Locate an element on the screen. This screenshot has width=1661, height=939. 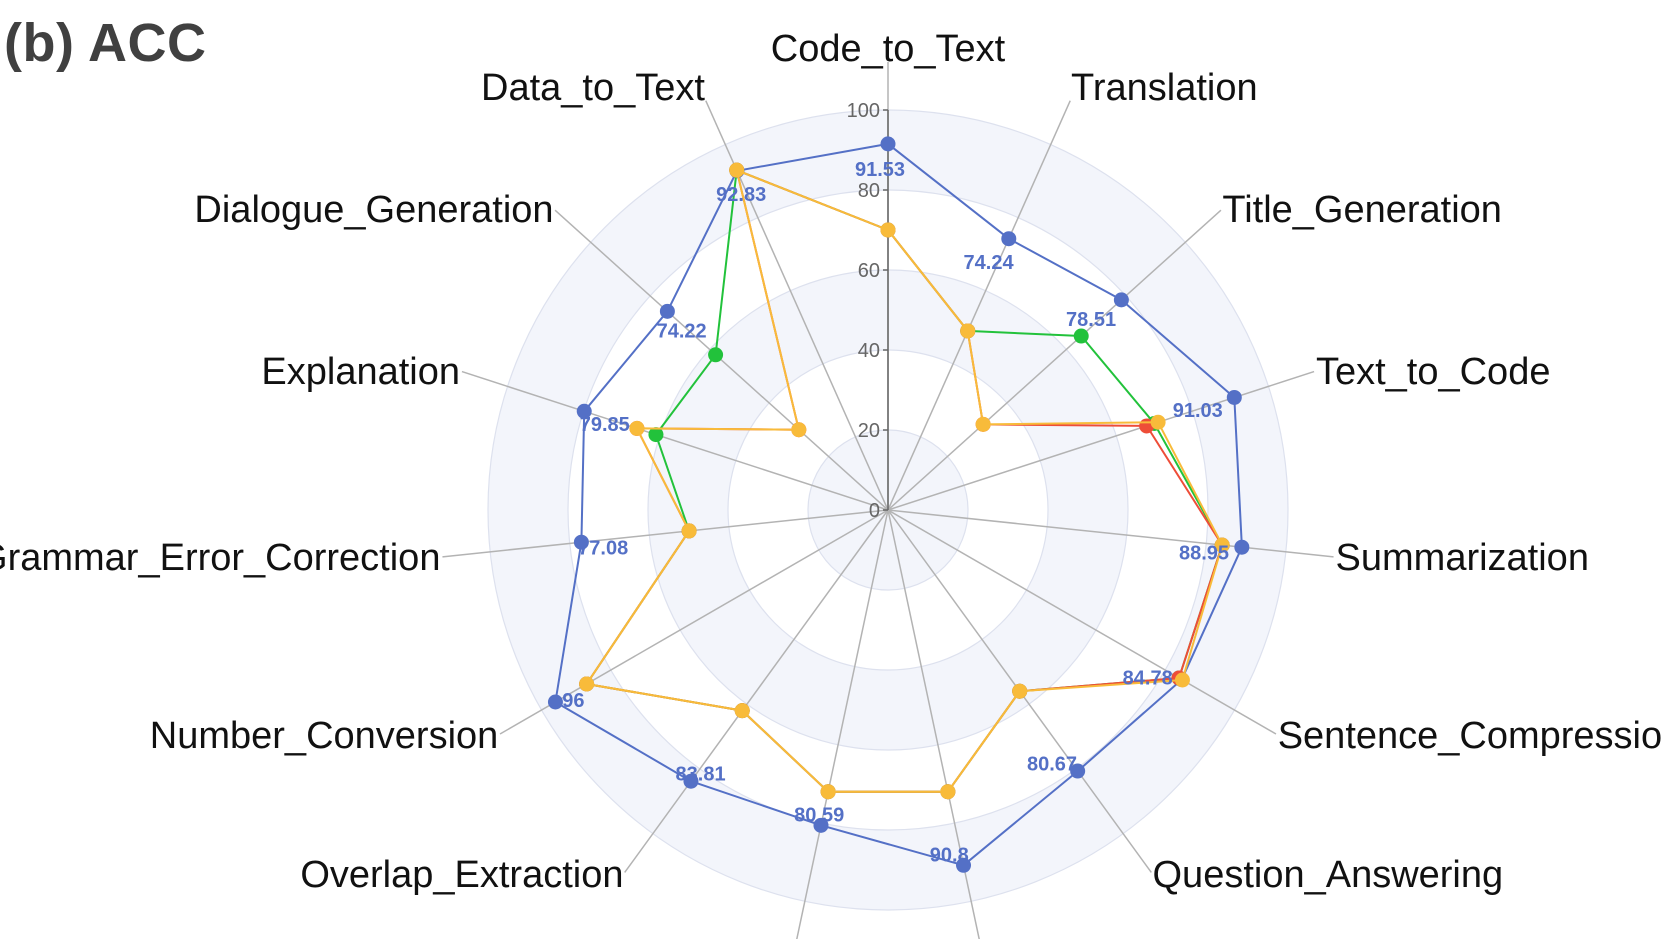
radial-tick-label: 0 is located at coordinates (874, 511).